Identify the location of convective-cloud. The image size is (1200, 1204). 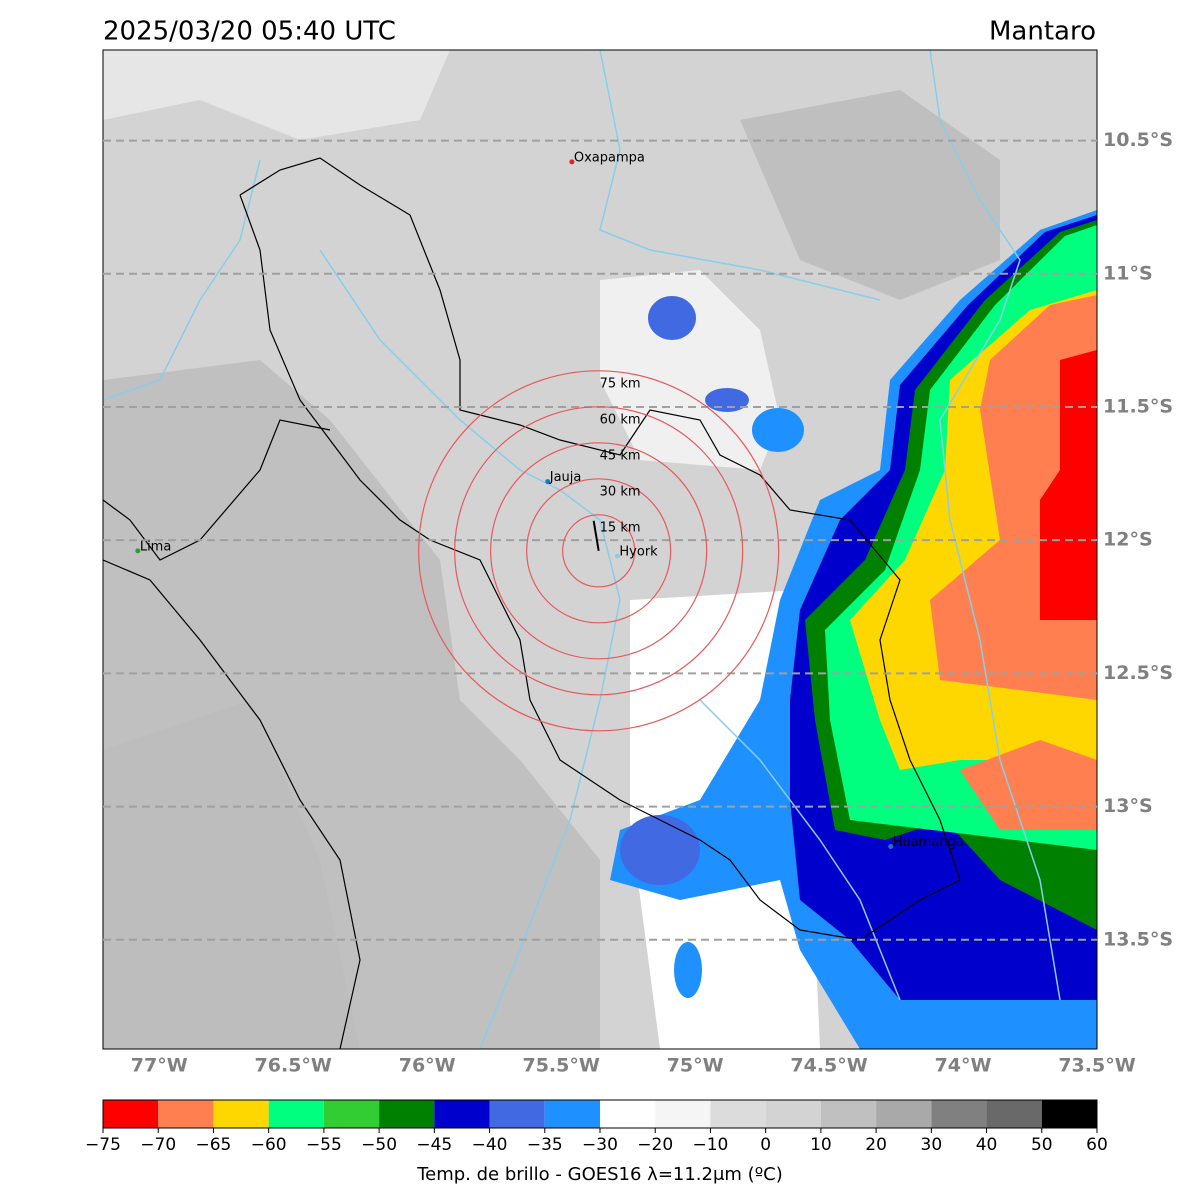
(1068, 485).